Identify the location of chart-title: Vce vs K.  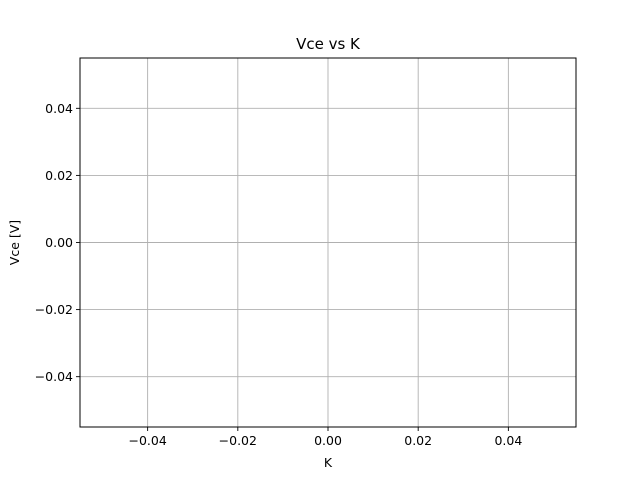
(328, 44).